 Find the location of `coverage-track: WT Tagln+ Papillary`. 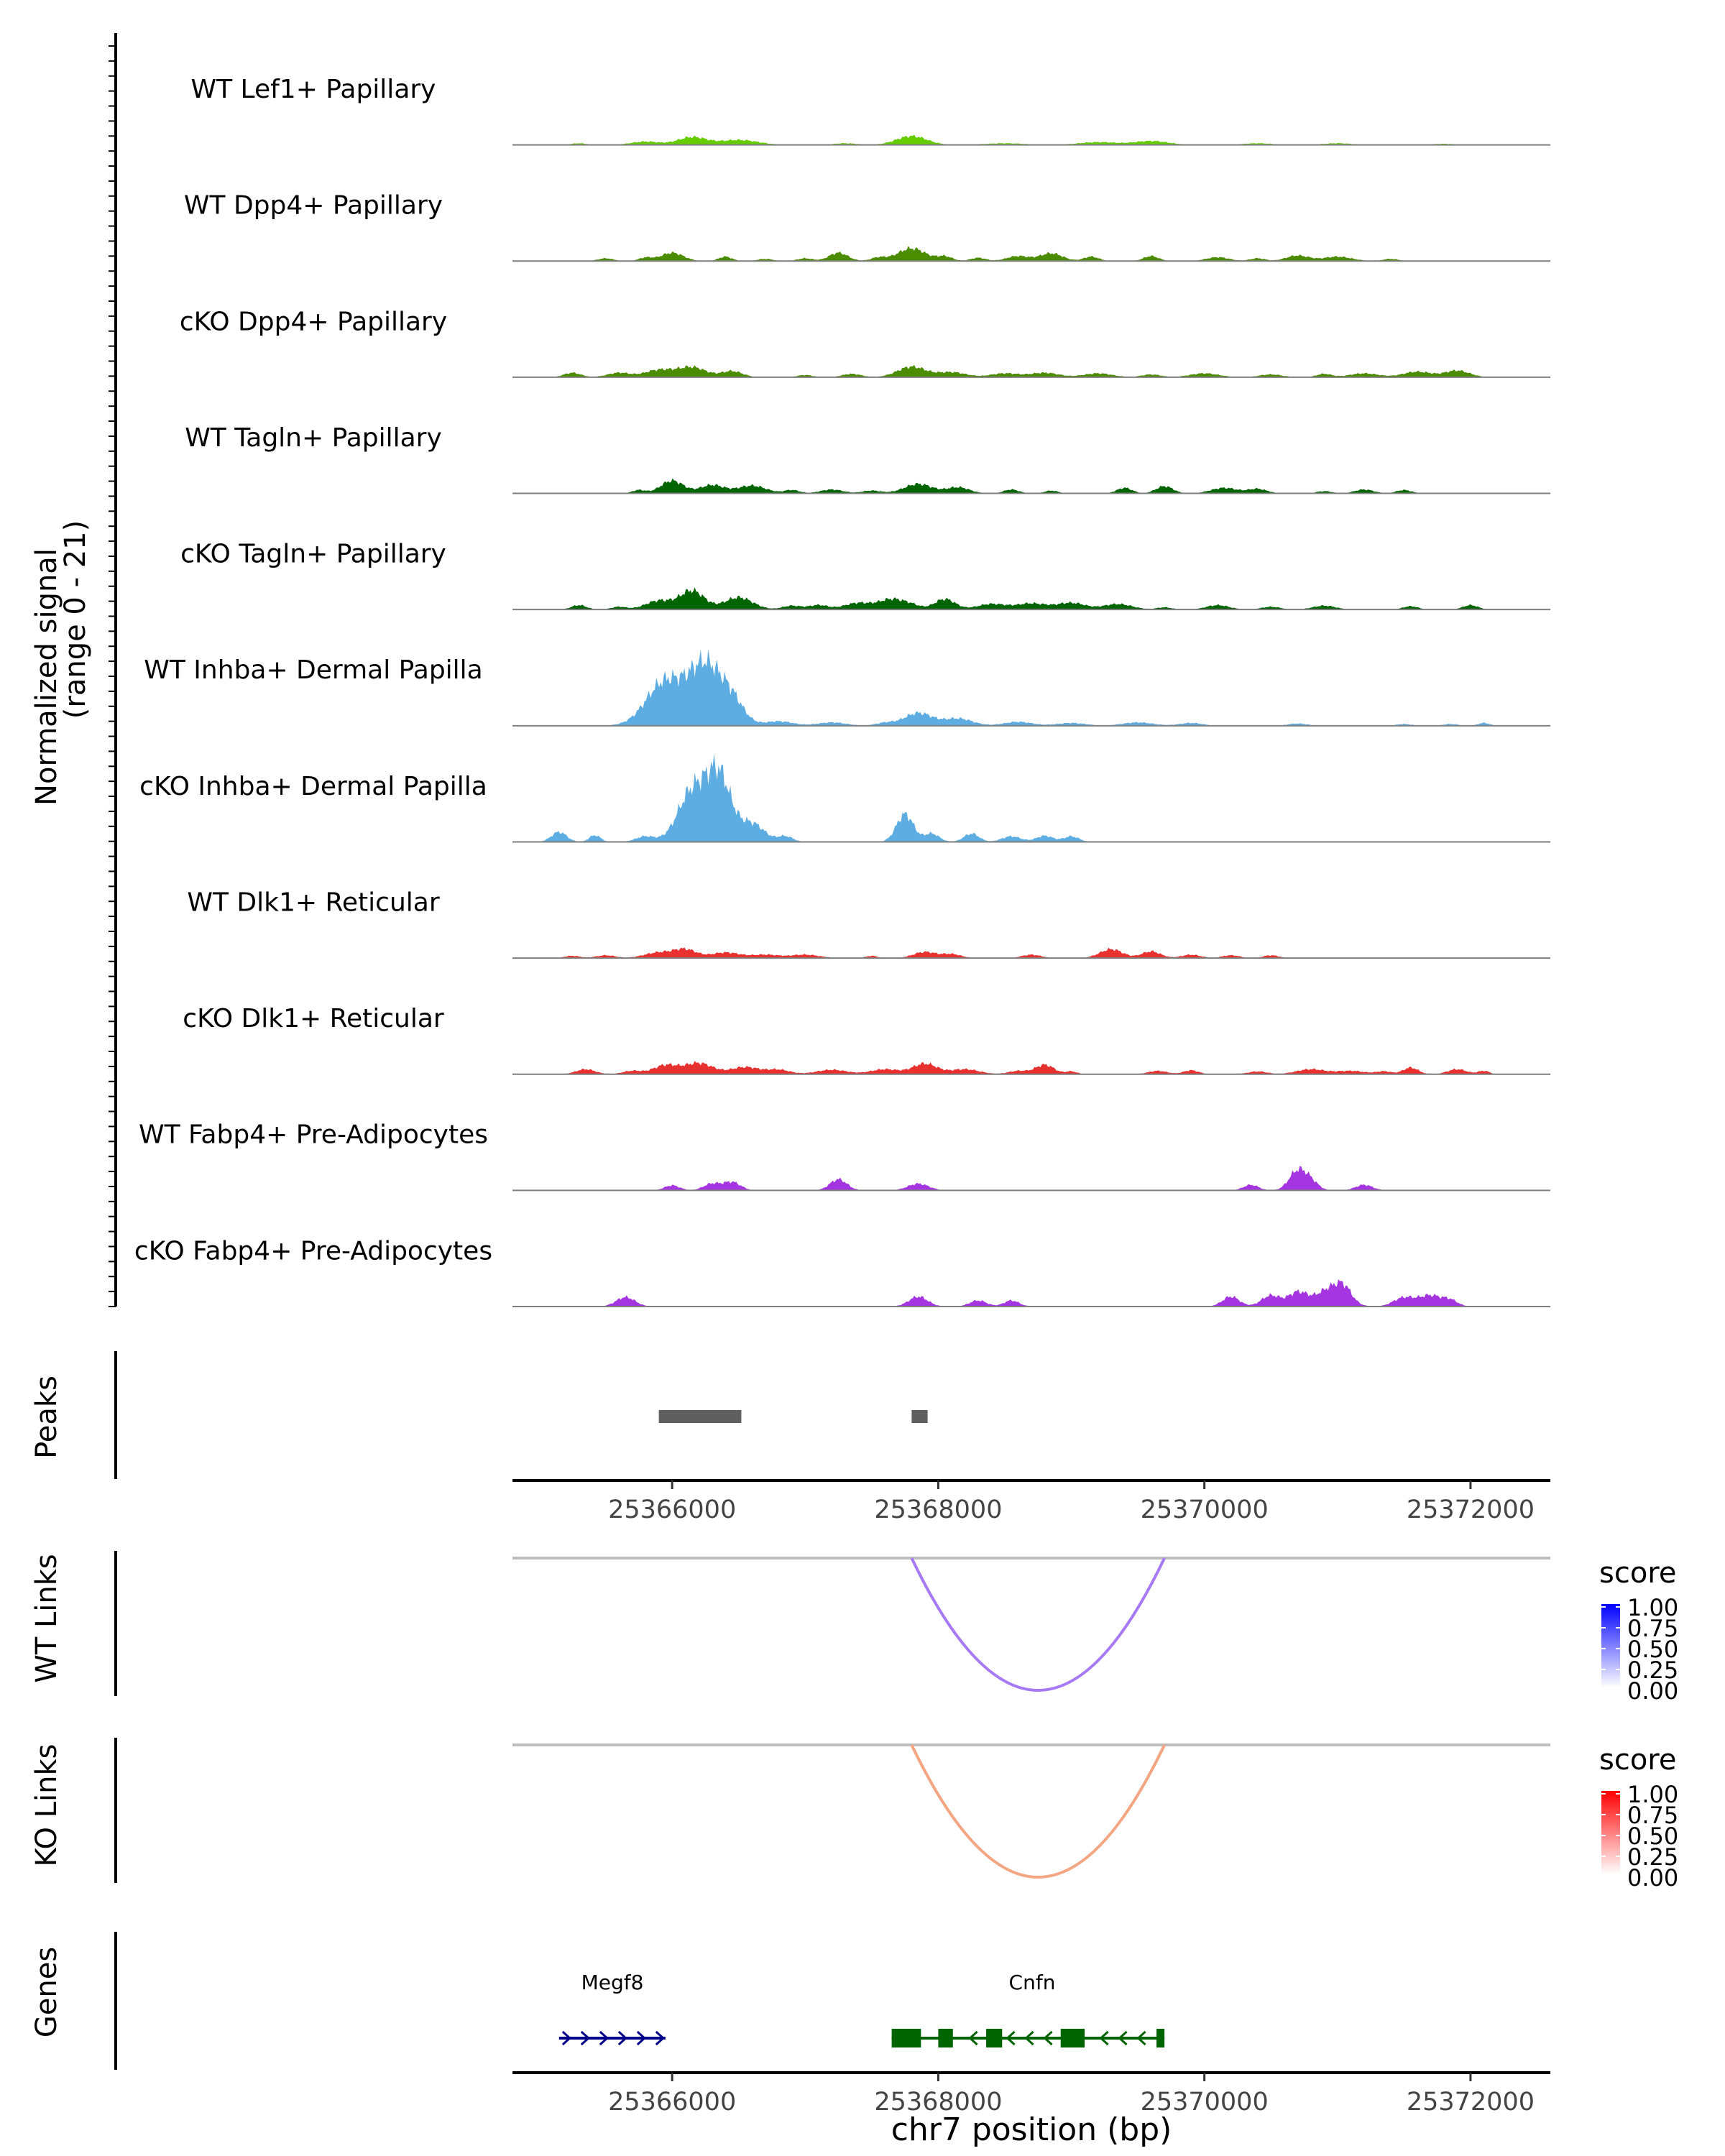

coverage-track: WT Tagln+ Papillary is located at coordinates (867, 459).